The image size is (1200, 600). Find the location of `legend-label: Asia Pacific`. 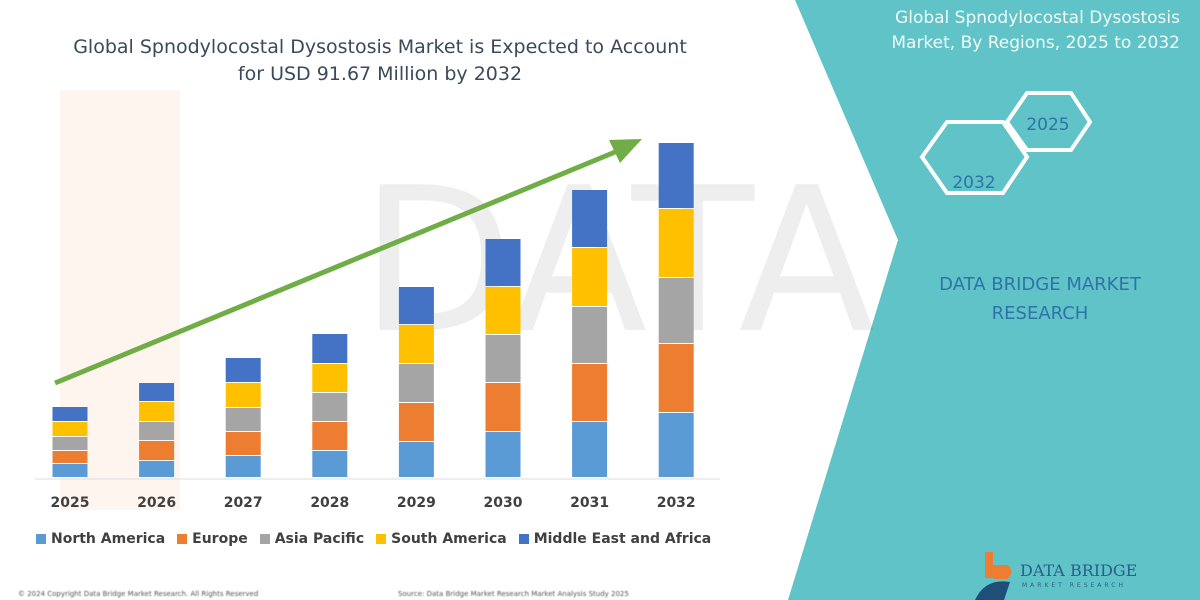

legend-label: Asia Pacific is located at coordinates (319, 539).